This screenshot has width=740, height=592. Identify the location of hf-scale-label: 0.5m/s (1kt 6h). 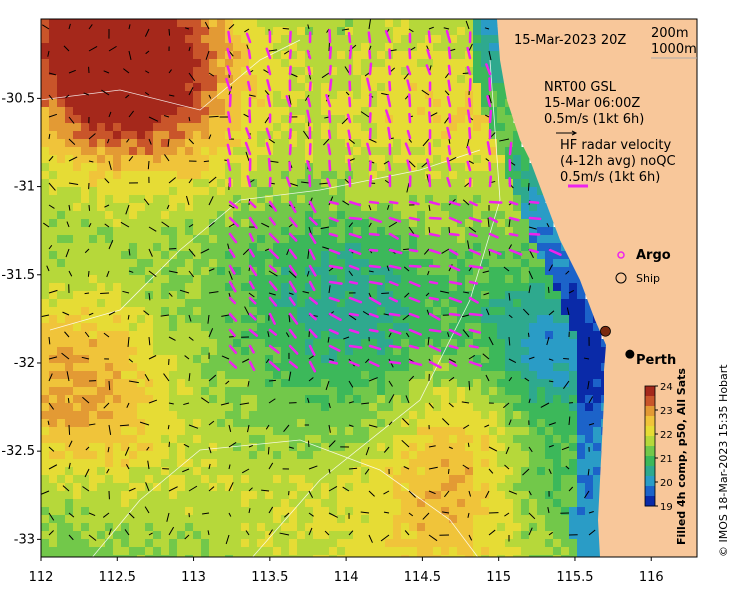
(610, 177).